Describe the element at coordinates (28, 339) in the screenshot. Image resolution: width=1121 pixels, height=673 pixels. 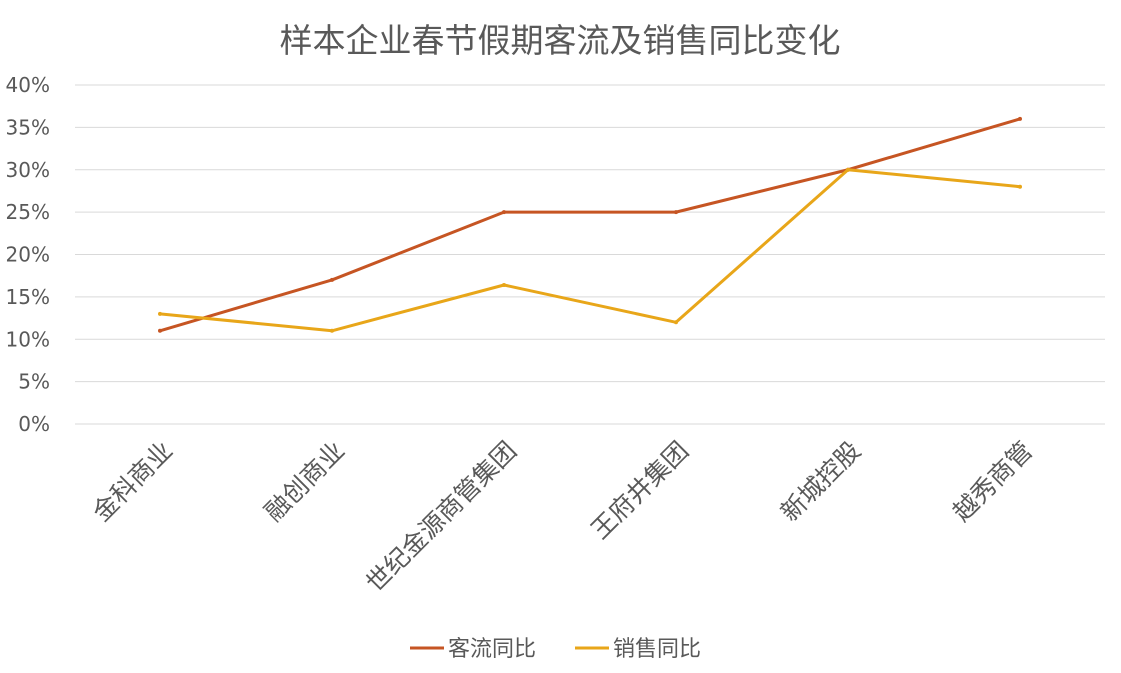
I see `y-tick-label: 10%` at that location.